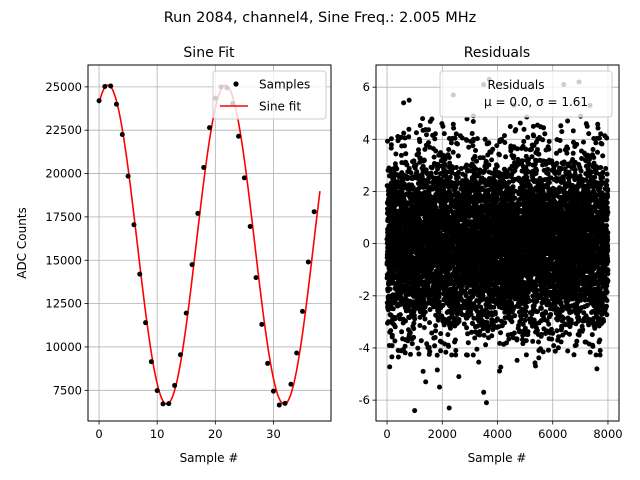  What do you see at coordinates (284, 85) in the screenshot?
I see `legend-samples-label: Samples` at bounding box center [284, 85].